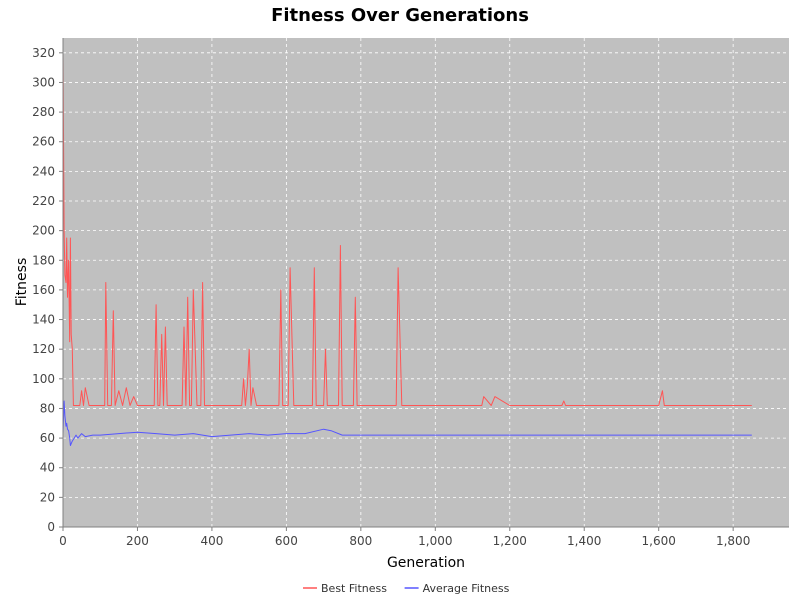 The image size is (800, 600). I want to click on y-tick-label: 140, so click(43, 320).